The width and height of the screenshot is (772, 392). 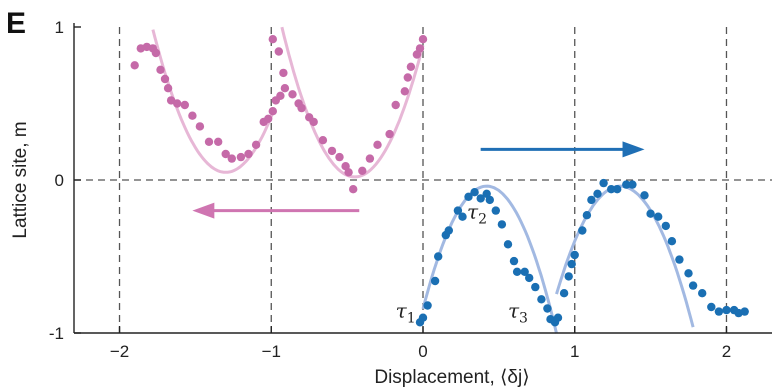 I want to click on x-axis-label: Displacement, ⟨δj⟩, so click(x=451, y=377).